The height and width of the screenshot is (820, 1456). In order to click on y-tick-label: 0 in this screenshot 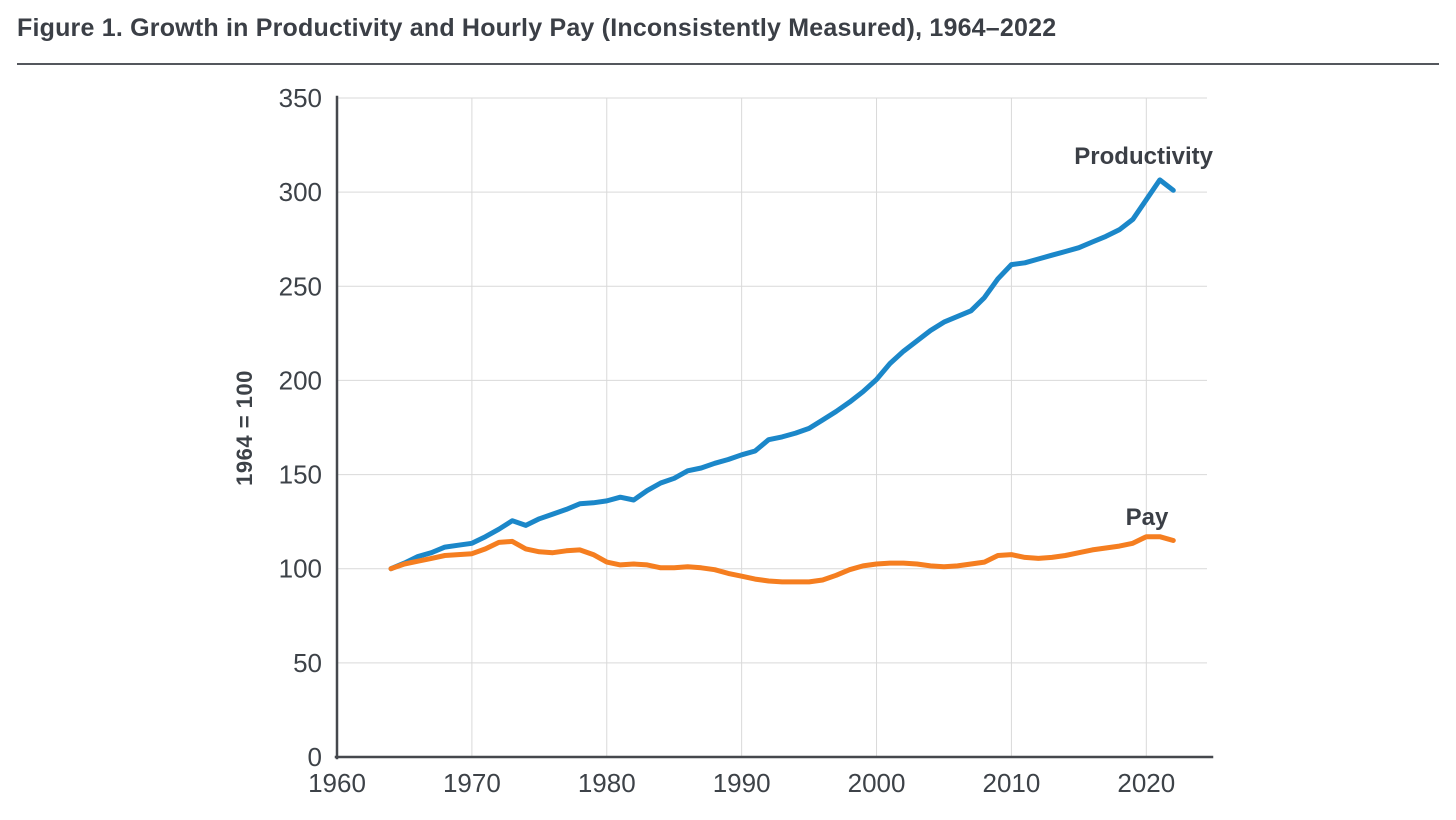, I will do `click(315, 757)`.